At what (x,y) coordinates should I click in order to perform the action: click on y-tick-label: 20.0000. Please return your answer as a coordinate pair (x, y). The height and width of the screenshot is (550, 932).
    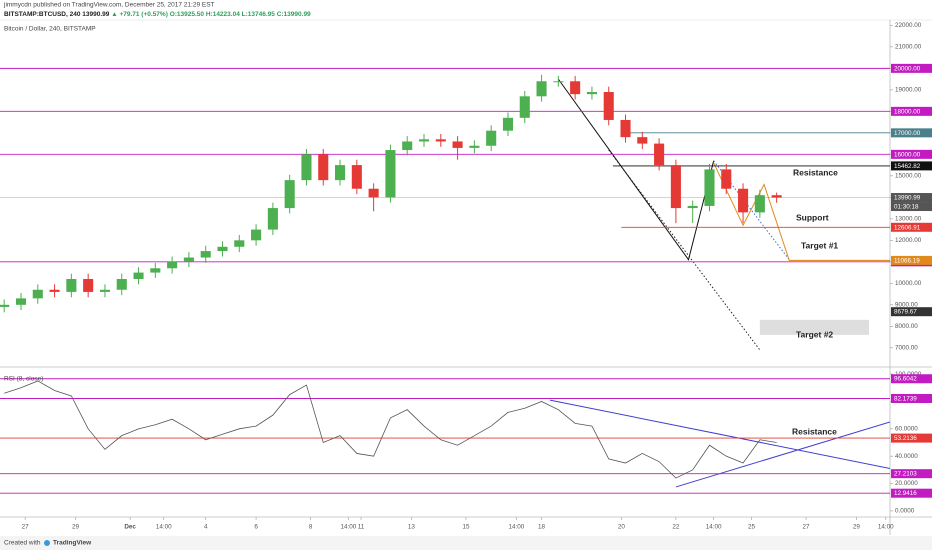
    Looking at the image, I should click on (906, 483).